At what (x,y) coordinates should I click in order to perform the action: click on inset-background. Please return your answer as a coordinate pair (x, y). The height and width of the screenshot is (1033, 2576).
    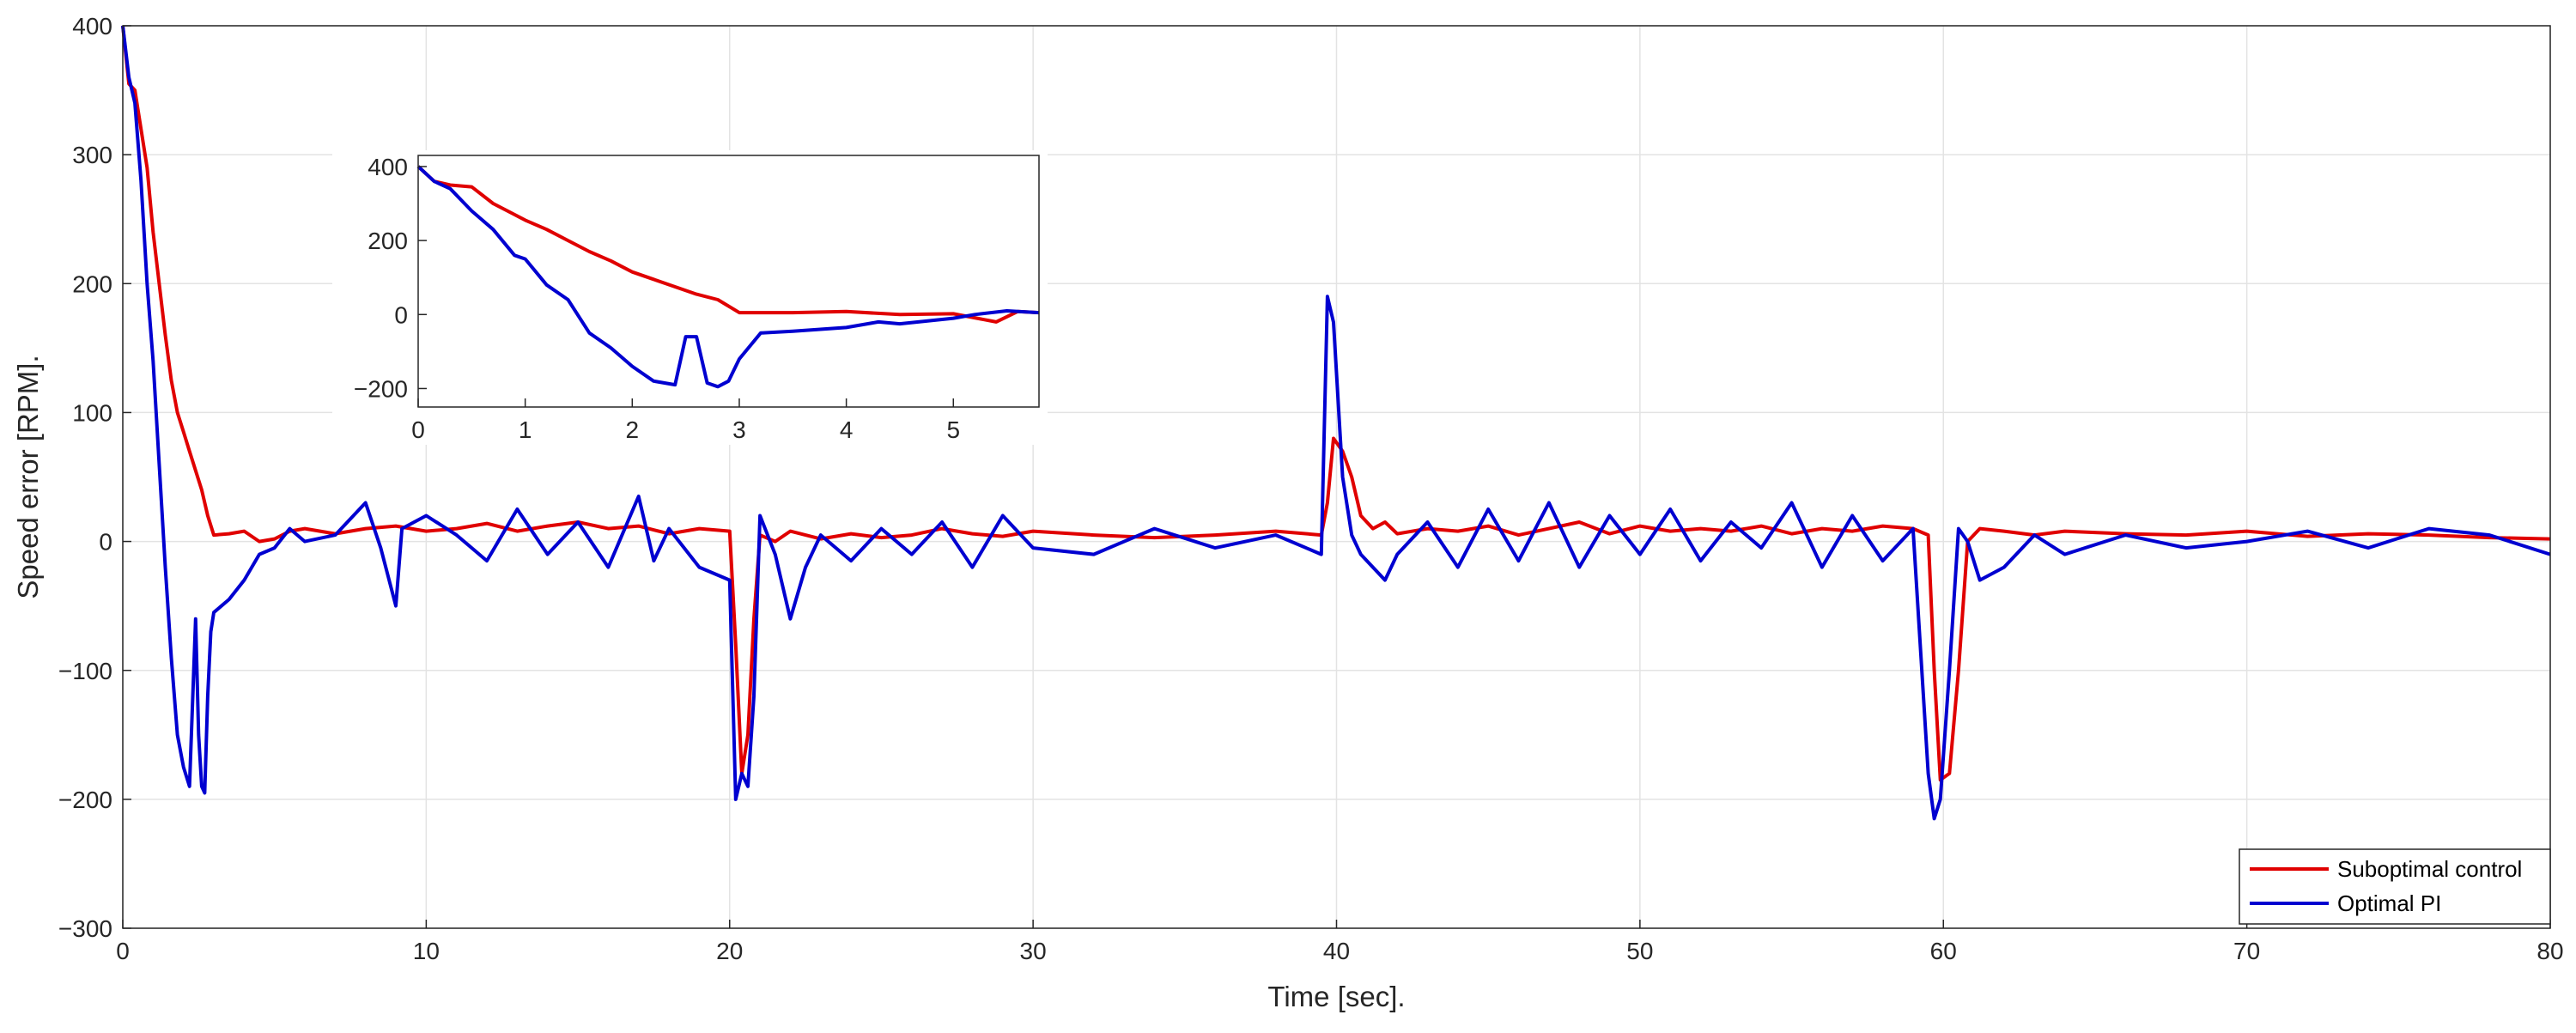
    Looking at the image, I should click on (690, 297).